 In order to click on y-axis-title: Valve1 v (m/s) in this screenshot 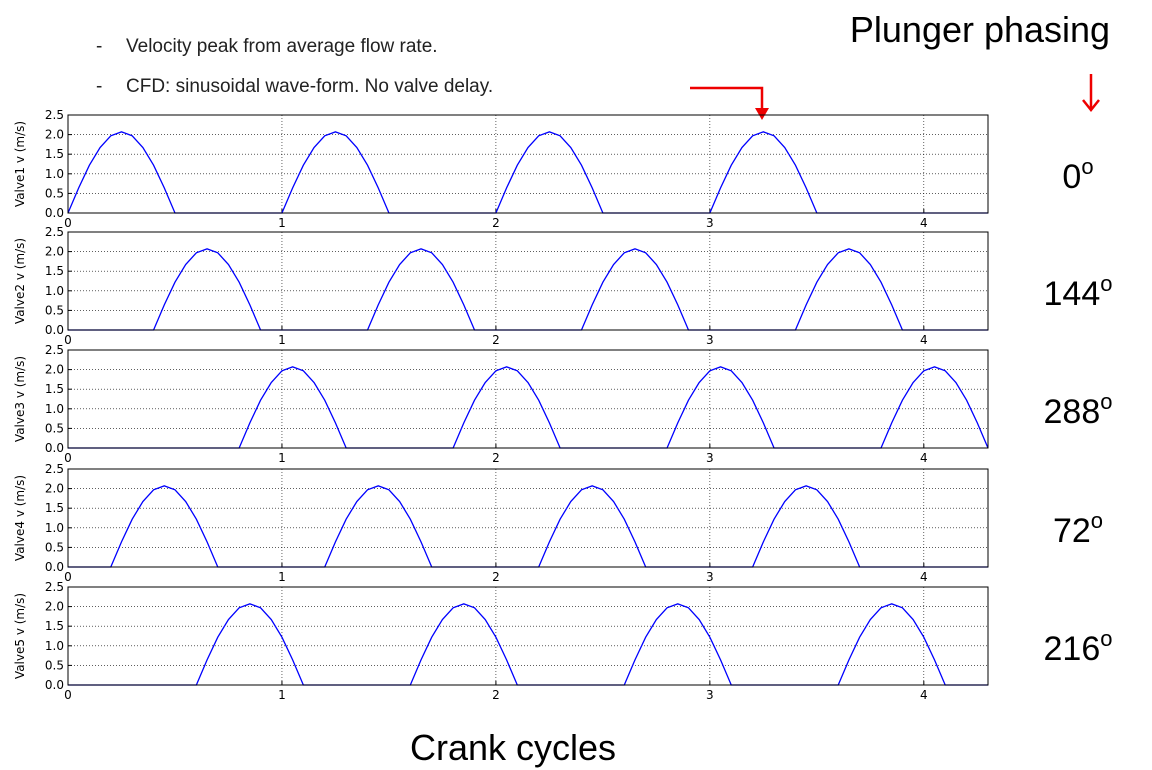, I will do `click(20, 164)`.